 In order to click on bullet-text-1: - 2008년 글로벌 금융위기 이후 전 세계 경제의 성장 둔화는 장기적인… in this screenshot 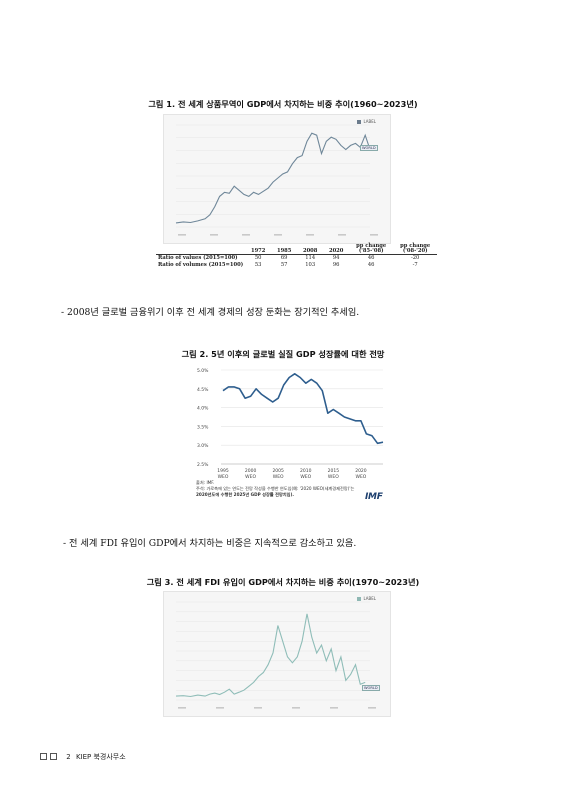, I will do `click(210, 312)`.